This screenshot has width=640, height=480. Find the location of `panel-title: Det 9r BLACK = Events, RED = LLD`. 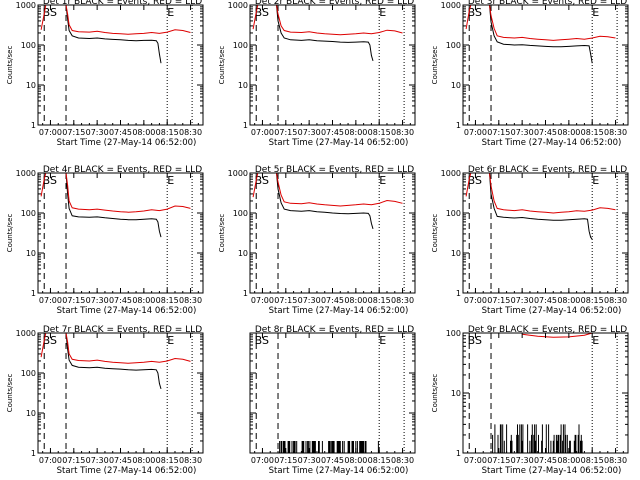

panel-title: Det 9r BLACK = Events, RED = LLD is located at coordinates (547, 330).